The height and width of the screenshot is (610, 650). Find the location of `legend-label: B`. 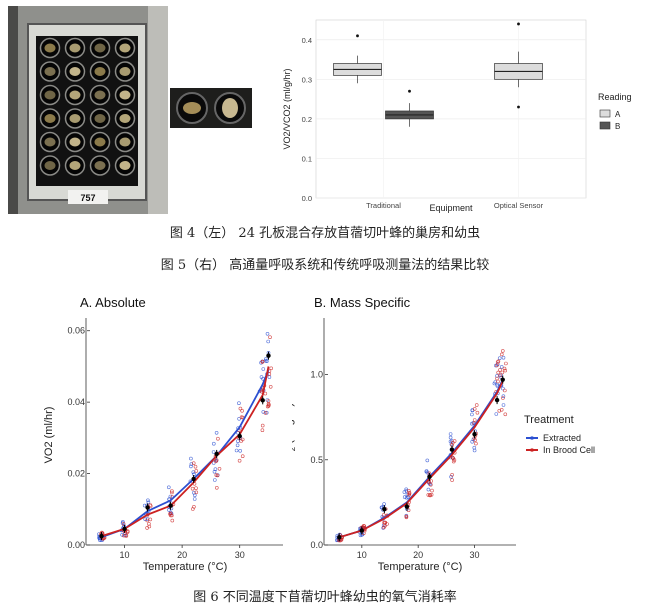

legend-label: B is located at coordinates (617, 126).